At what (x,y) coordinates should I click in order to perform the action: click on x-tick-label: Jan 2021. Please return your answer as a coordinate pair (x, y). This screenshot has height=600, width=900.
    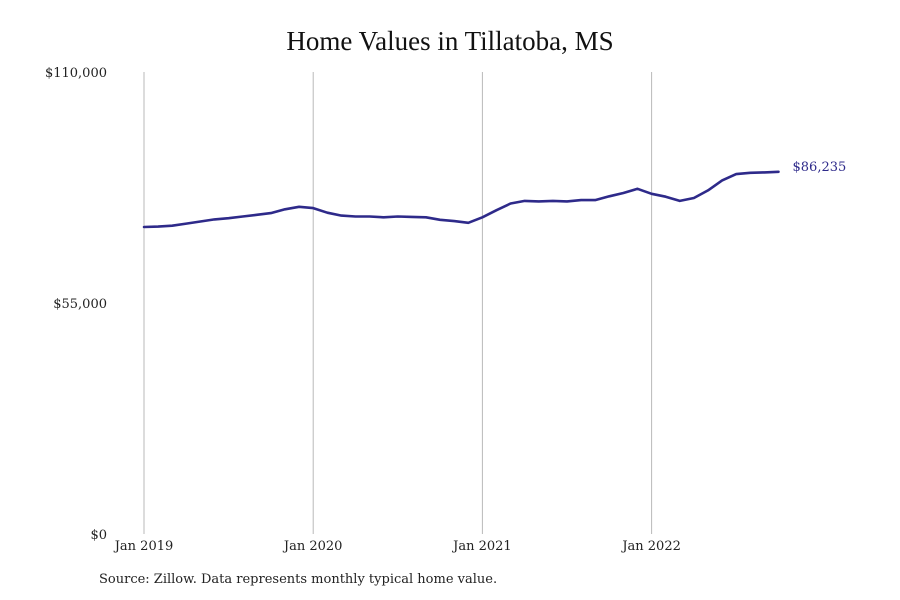
    Looking at the image, I should click on (481, 546).